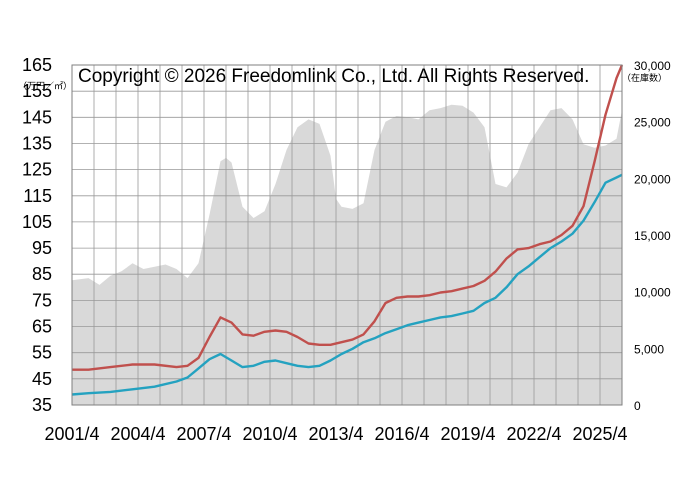  What do you see at coordinates (42, 327) in the screenshot?
I see `y-left-tick-label: 65` at bounding box center [42, 327].